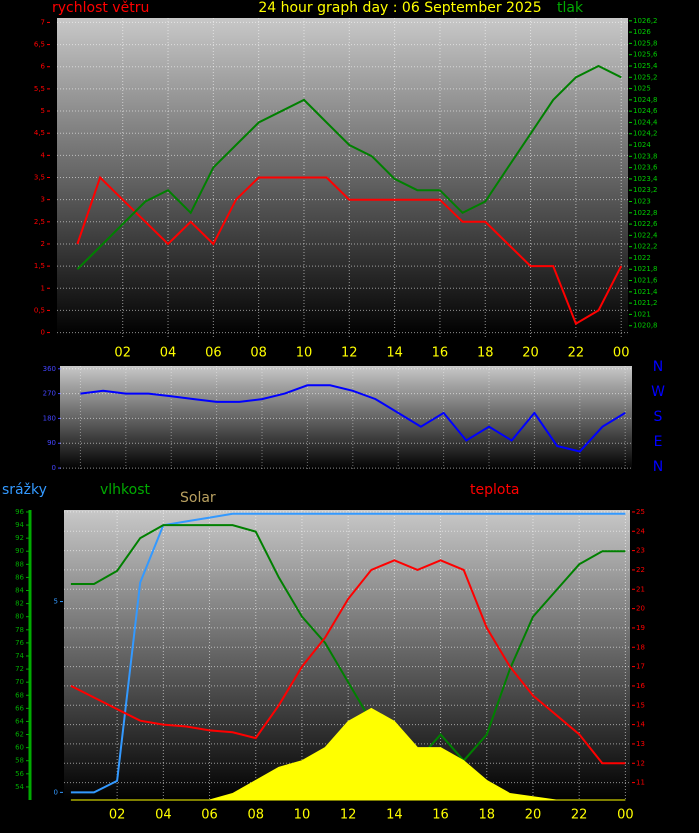 This screenshot has height=833, width=699. I want to click on y-tick-label: 5,5, so click(39, 89).